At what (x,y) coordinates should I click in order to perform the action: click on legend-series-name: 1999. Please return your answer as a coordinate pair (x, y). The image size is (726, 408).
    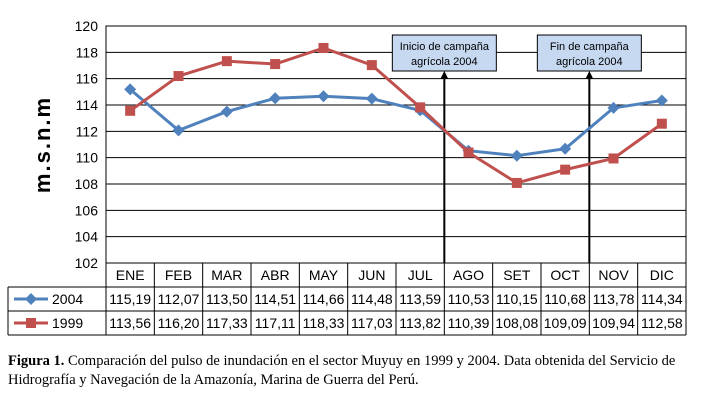
    Looking at the image, I should click on (67, 323).